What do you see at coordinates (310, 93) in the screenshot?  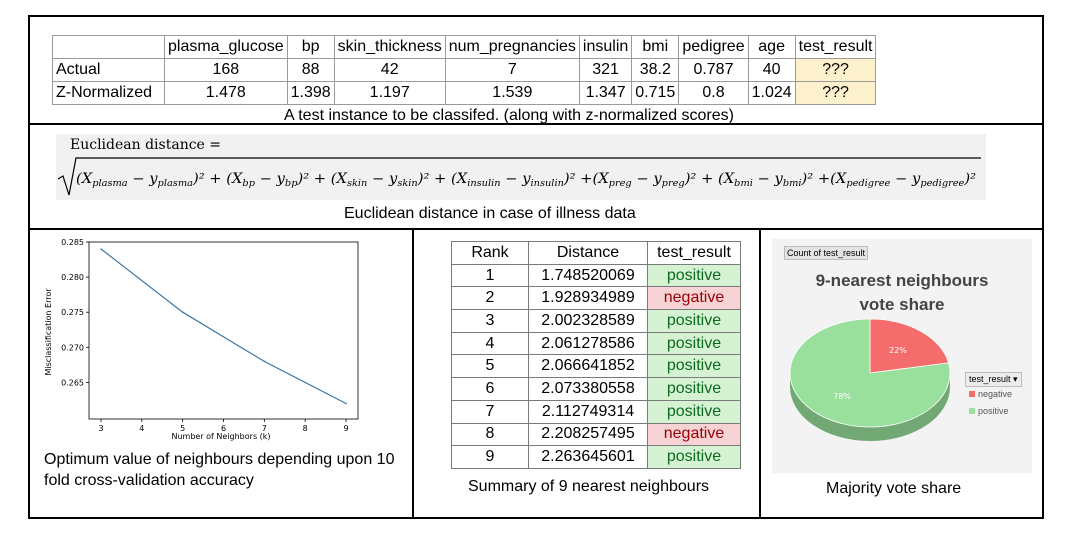 I see `table-cell: 1.398` at bounding box center [310, 93].